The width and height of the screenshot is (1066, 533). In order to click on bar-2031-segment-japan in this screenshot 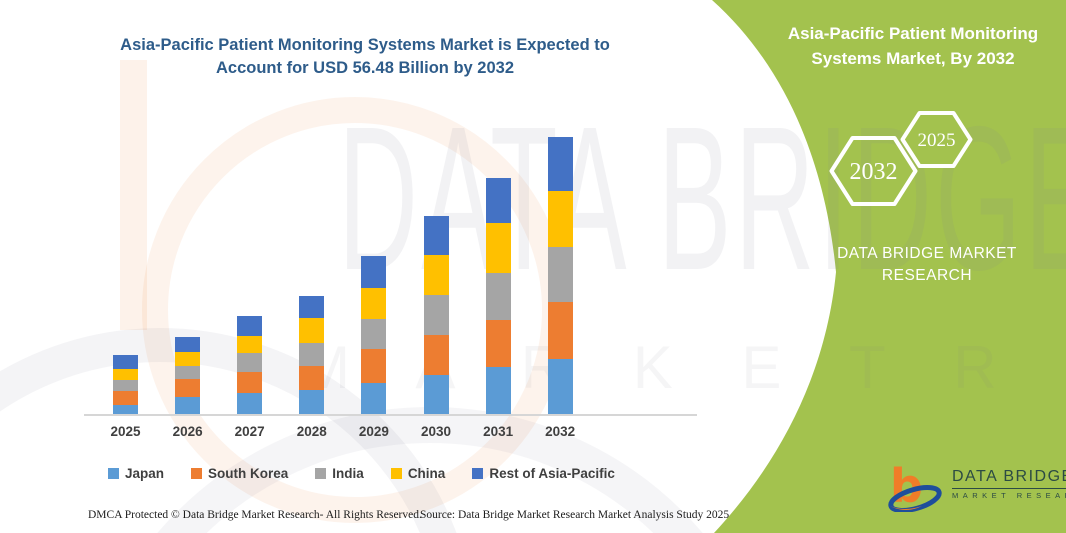, I will do `click(498, 390)`.